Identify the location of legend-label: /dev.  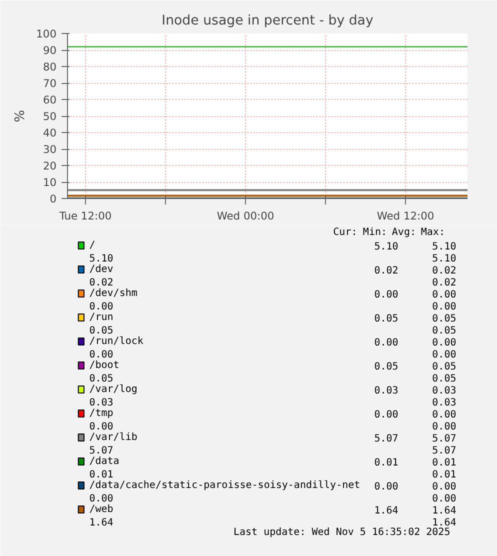
(101, 269).